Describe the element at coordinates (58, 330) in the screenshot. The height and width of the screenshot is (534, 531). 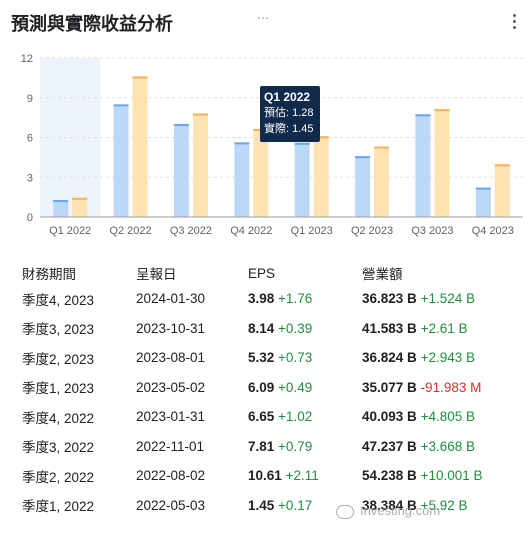
I see `period-cell: 季度3, 2023` at that location.